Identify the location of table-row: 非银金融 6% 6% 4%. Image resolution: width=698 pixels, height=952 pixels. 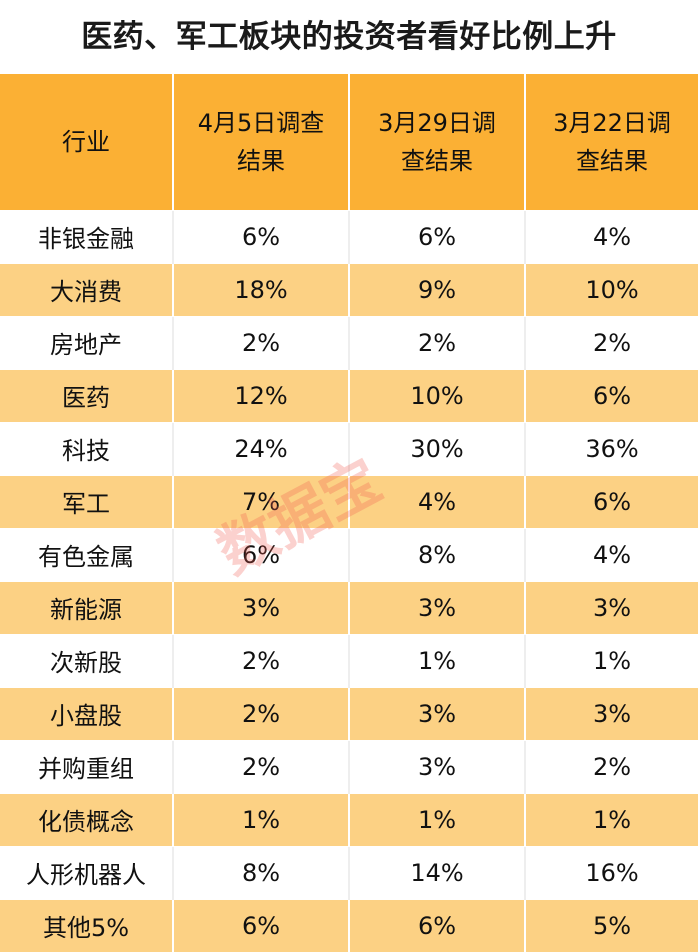
(349, 236).